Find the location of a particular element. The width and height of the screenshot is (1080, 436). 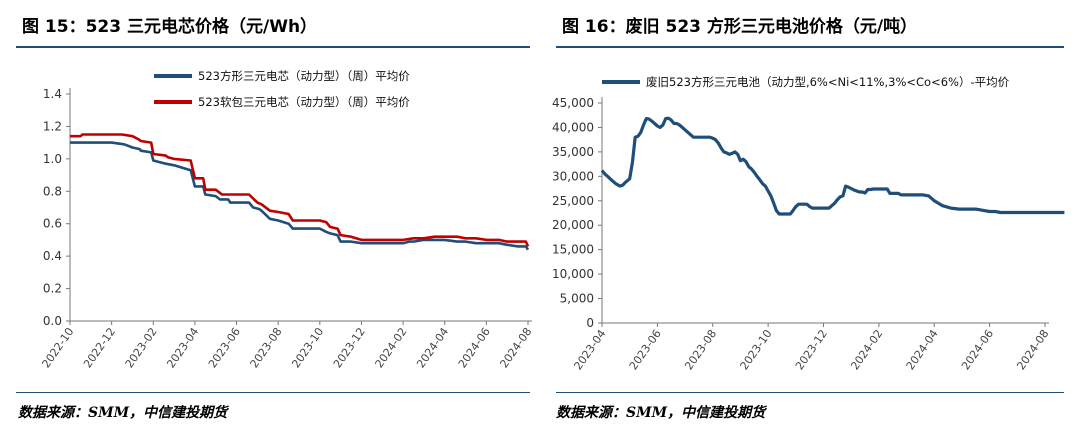

left-y-tick-label: 0.2 is located at coordinates (52, 289).